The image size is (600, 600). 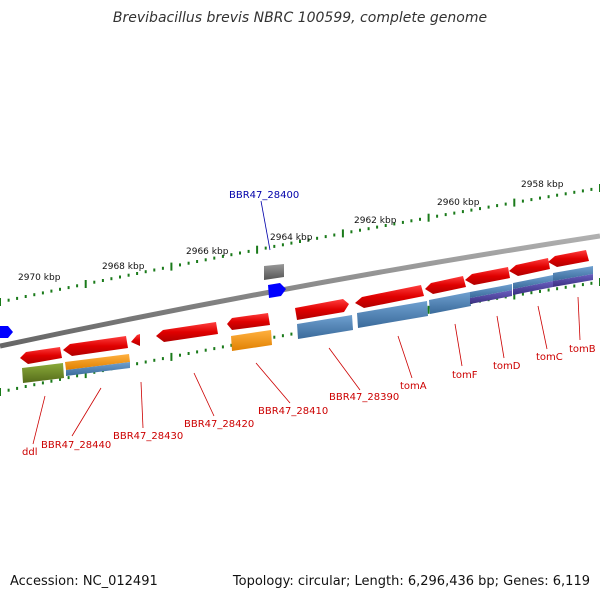 I want to click on gene-label-BBR47_28420: BBR47_28420, so click(x=219, y=424).